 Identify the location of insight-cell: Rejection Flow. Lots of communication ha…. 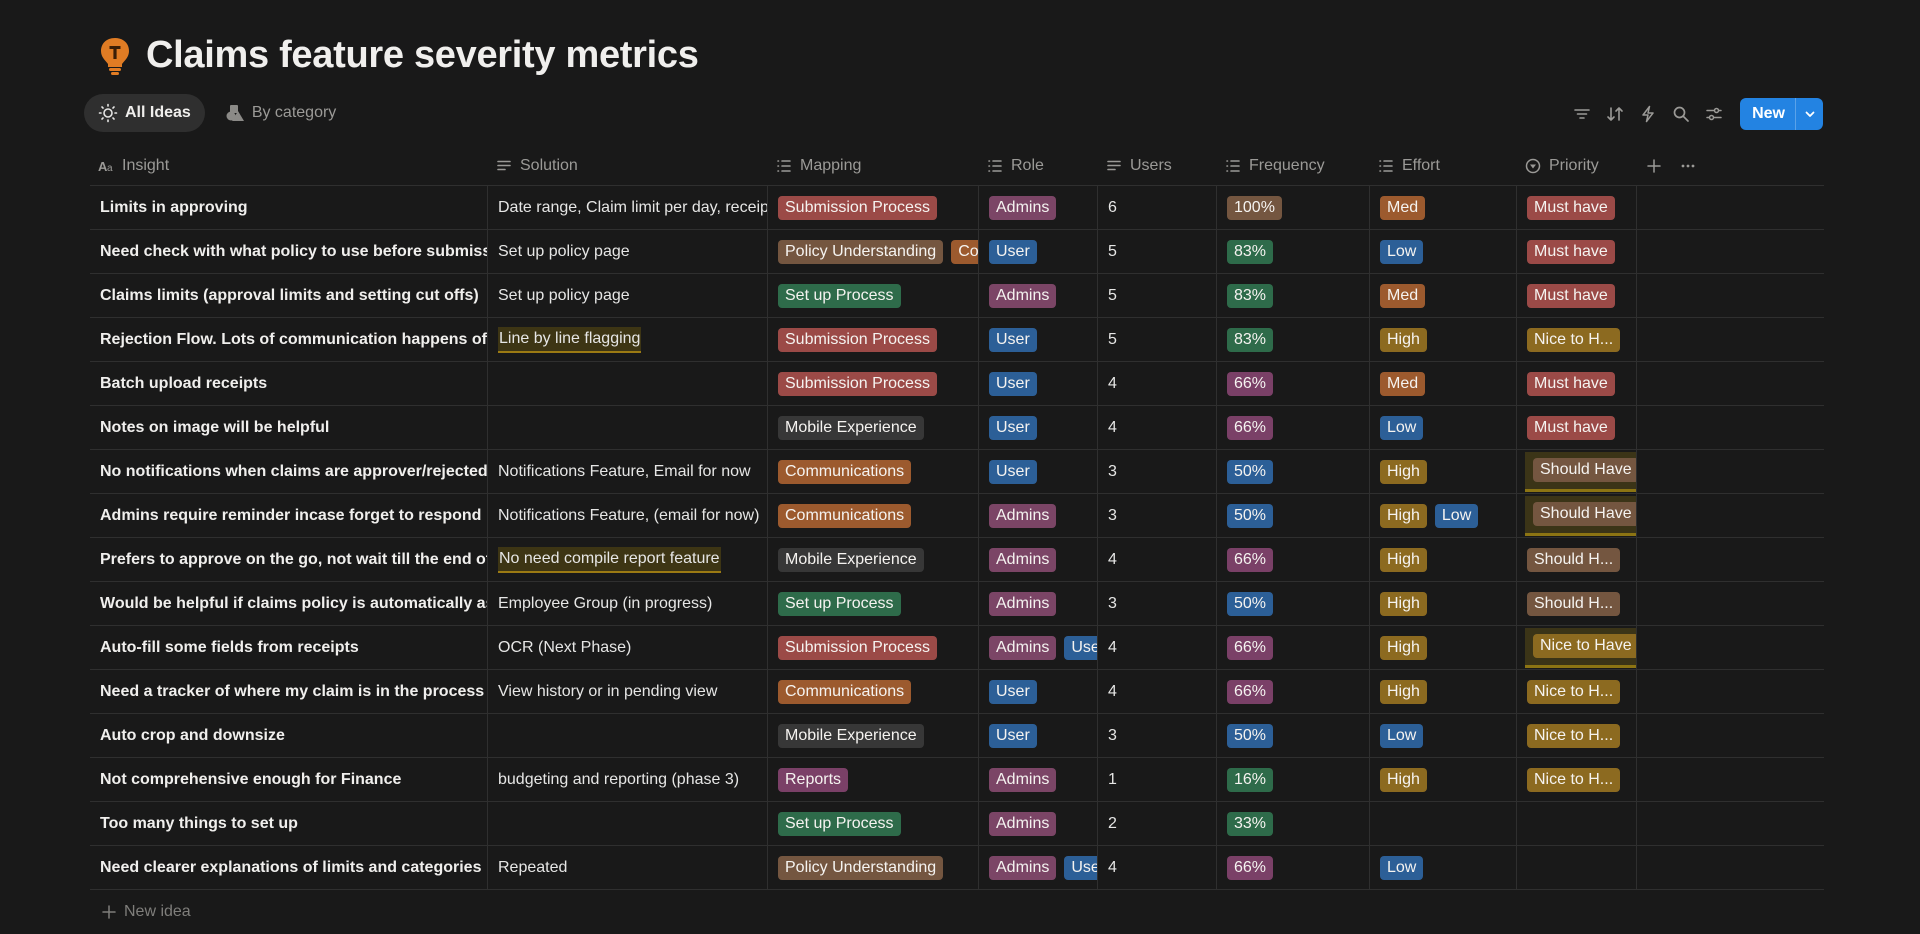
(289, 339).